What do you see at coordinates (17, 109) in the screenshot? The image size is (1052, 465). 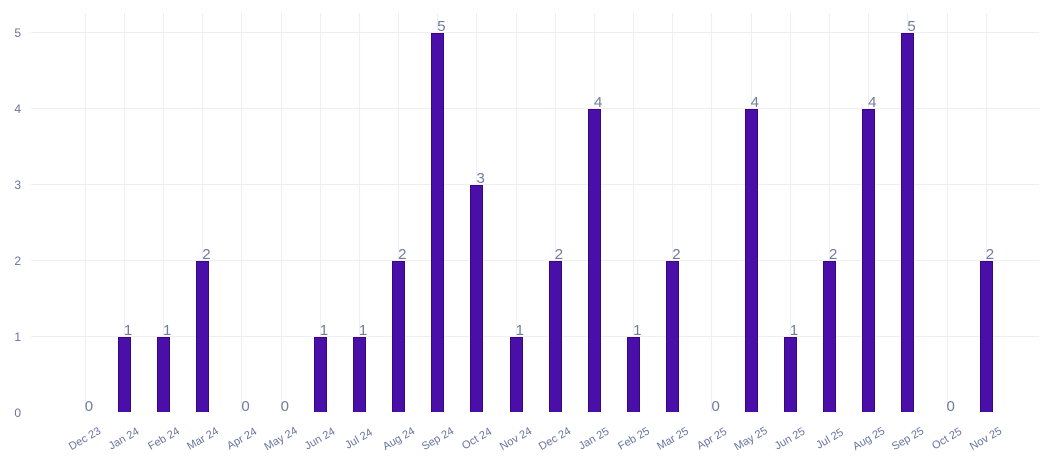 I see `y-tick-label: 4` at bounding box center [17, 109].